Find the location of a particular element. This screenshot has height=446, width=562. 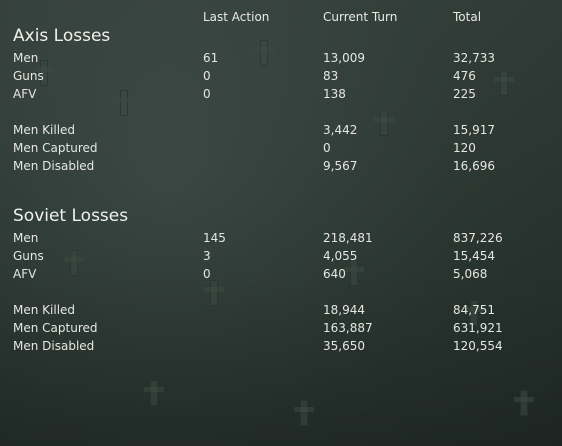

axis-row-men-captured: Men Captured 0 120 is located at coordinates (244, 148).